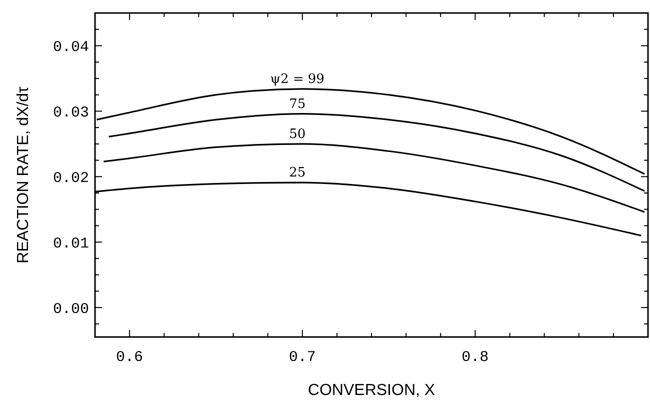  What do you see at coordinates (70, 47) in the screenshot?
I see `y-tick-label: 0.04` at bounding box center [70, 47].